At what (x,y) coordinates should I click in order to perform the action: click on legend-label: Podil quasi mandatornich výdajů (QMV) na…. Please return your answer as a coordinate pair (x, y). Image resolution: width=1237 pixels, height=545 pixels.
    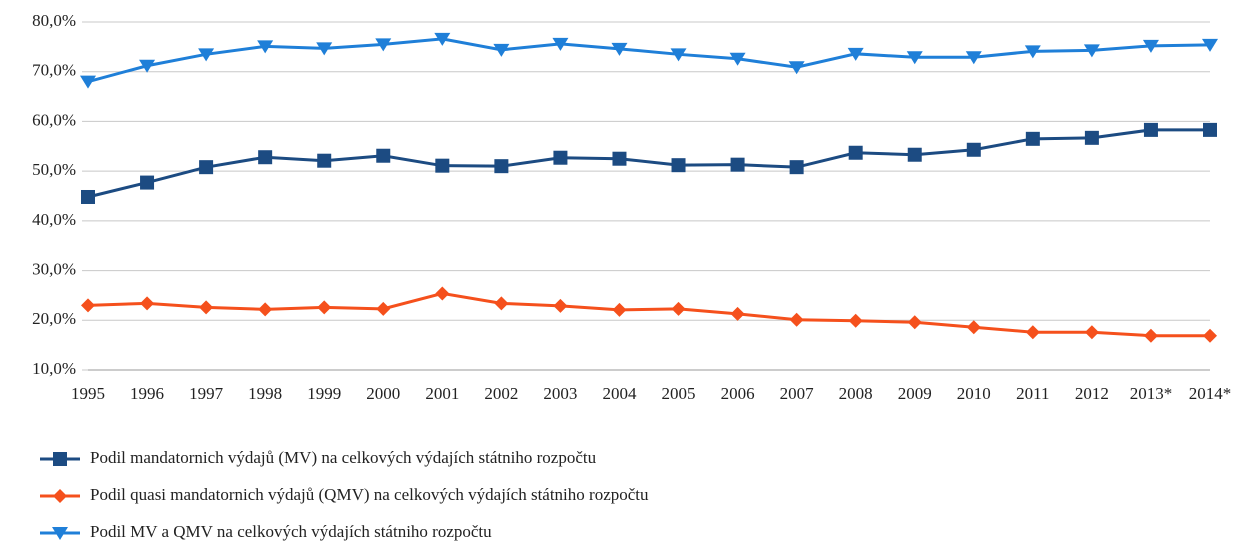
    Looking at the image, I should click on (369, 494).